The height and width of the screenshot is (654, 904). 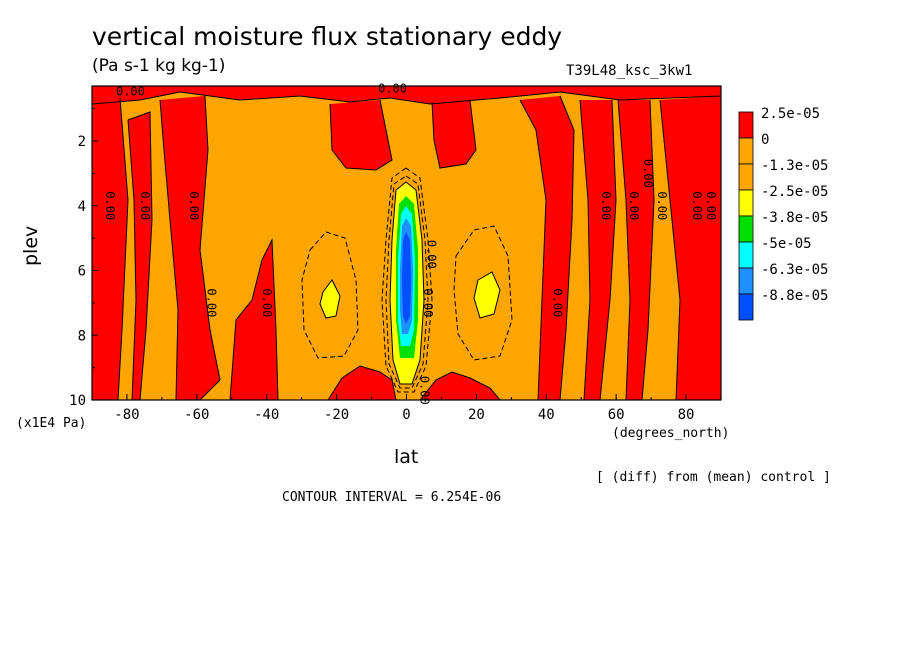 I want to click on red-region-top-band, so click(x=406, y=95).